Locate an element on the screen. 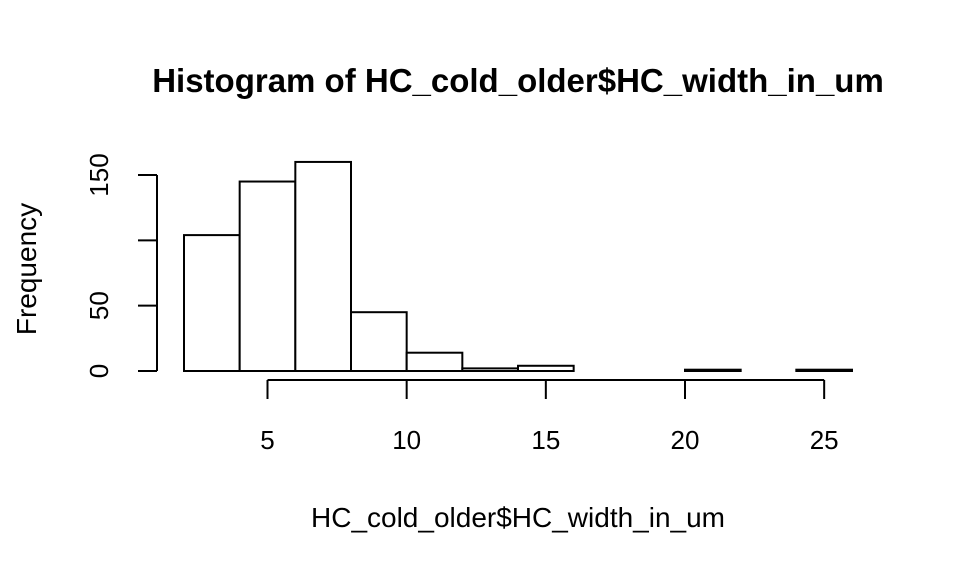 The image size is (960, 576). y-axis: 0 50 150 is located at coordinates (121, 265).